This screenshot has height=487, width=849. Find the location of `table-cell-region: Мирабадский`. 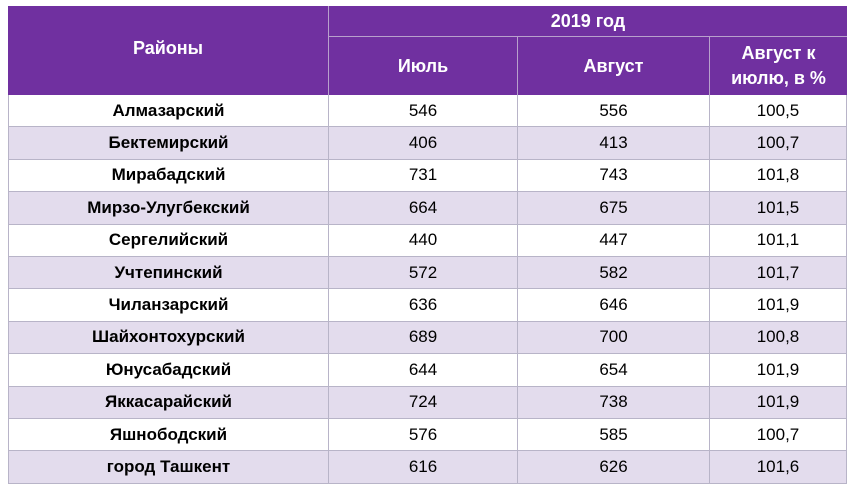

table-cell-region: Мирабадский is located at coordinates (168, 176).